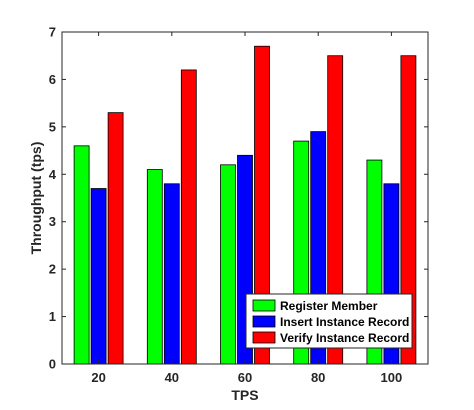 Image resolution: width=474 pixels, height=410 pixels. I want to click on x-tick-label: 40, so click(172, 377).